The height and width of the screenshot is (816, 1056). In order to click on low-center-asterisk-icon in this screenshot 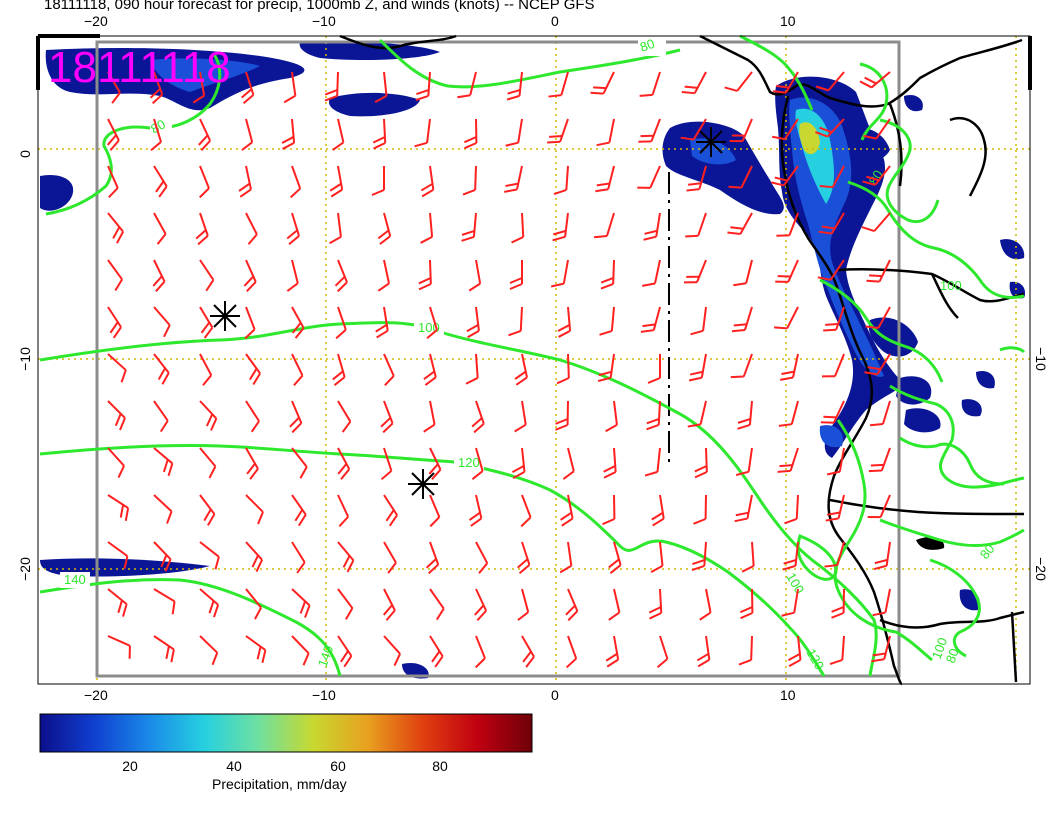, I will do `click(225, 316)`.